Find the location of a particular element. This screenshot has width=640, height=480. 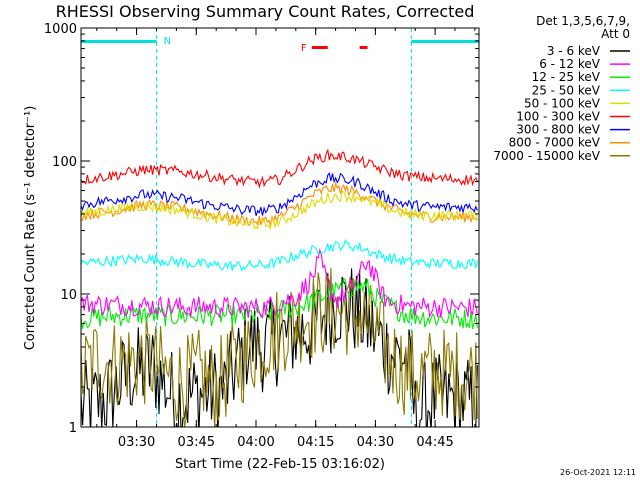

x-axis-label: Start Time (22-Feb-15 03:16:02) is located at coordinates (280, 464).